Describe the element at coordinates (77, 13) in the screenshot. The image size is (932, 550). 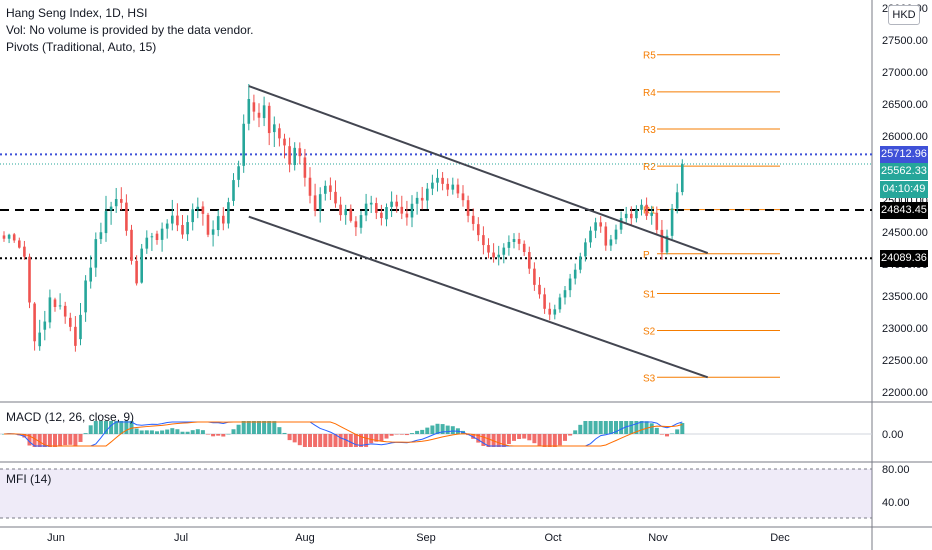
I see `symbol-title: Hang Seng Index, 1D, HSI` at that location.